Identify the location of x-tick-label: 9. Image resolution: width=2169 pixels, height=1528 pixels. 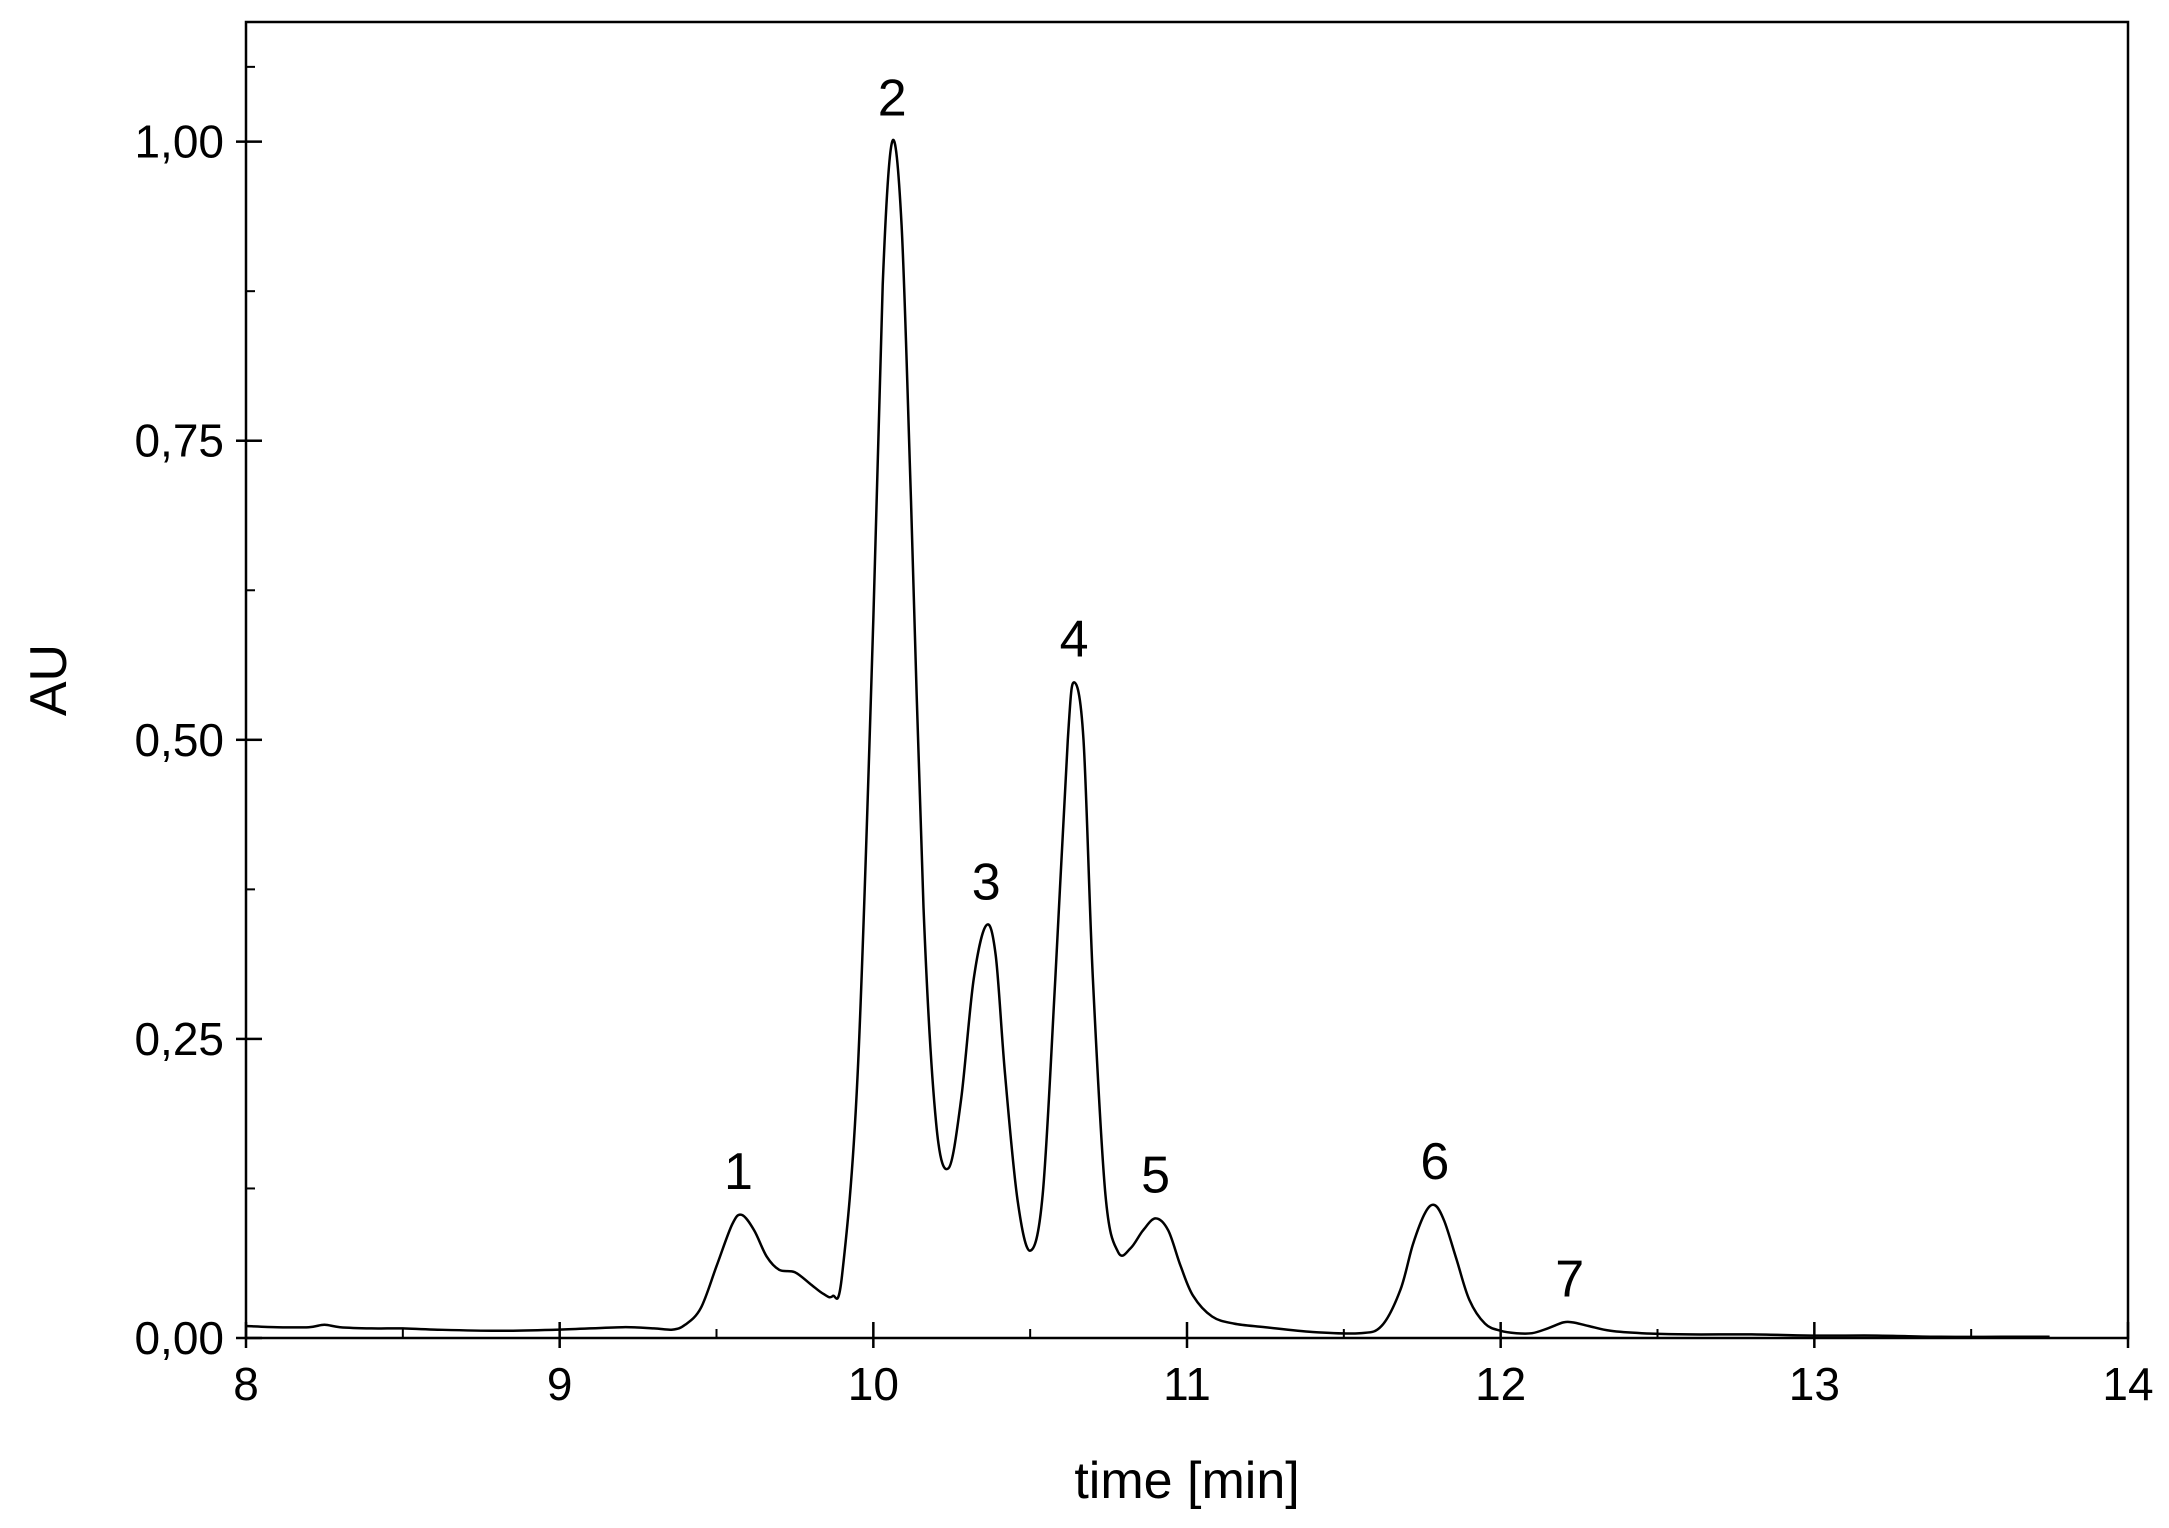
(560, 1384).